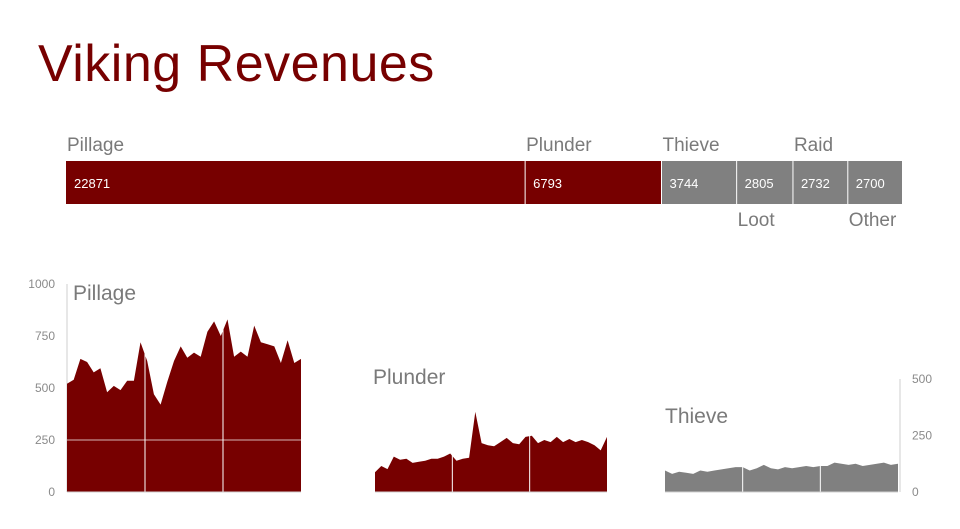 The width and height of the screenshot is (960, 529). Describe the element at coordinates (95, 145) in the screenshot. I see `category-label-pillage: Pillage` at that location.